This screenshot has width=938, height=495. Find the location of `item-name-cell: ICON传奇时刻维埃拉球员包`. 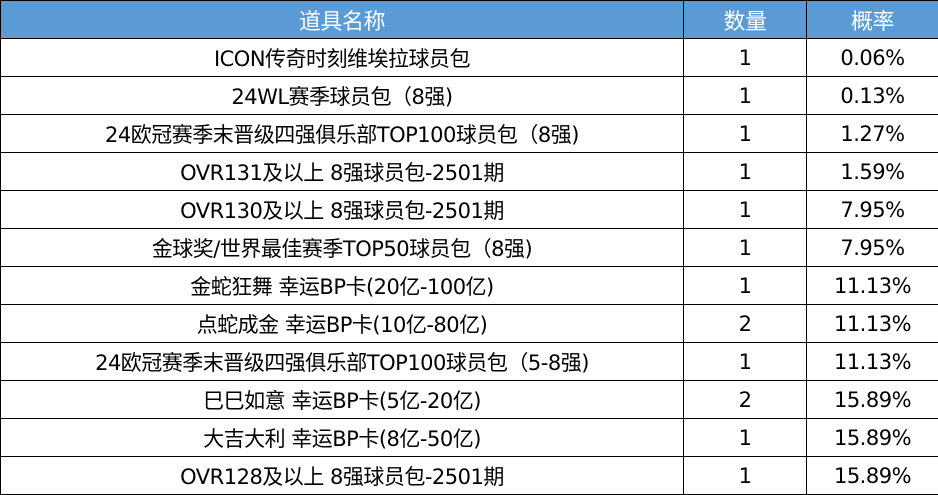

item-name-cell: ICON传奇时刻维埃拉球员包 is located at coordinates (342, 57).